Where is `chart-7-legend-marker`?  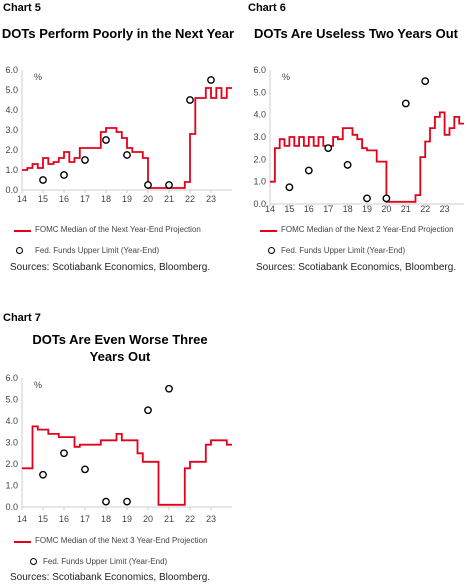 chart-7-legend-marker is located at coordinates (33, 561).